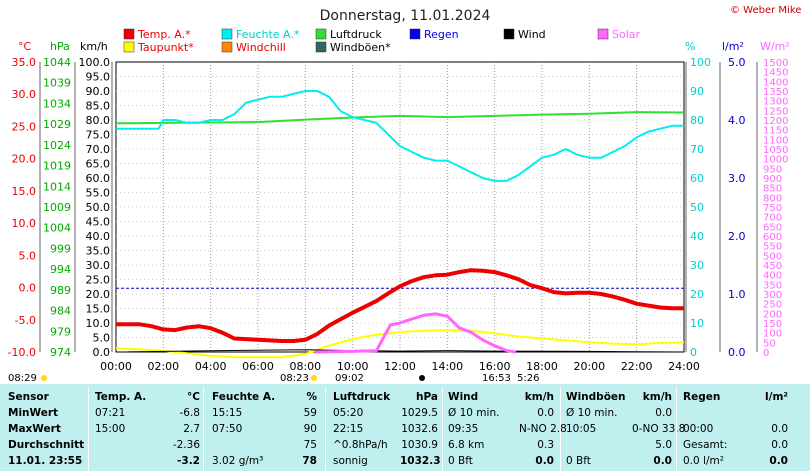 This screenshot has width=810, height=471. What do you see at coordinates (238, 461) in the screenshot?
I see `table-cell: 3.02 g/m³` at bounding box center [238, 461].